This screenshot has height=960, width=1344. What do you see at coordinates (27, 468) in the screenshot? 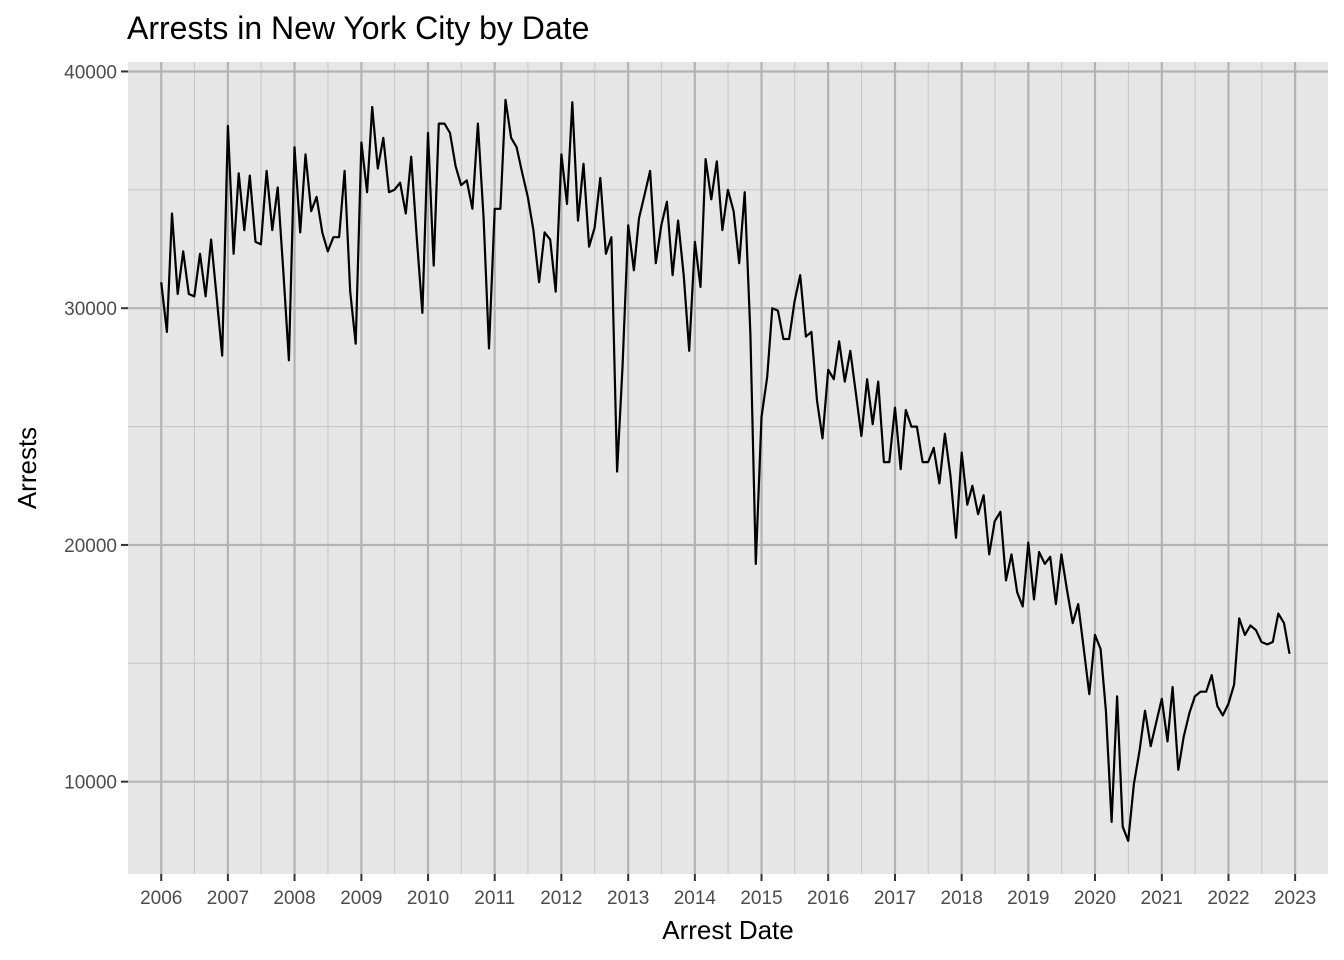
I see `y-axis-label: Arrests` at bounding box center [27, 468].